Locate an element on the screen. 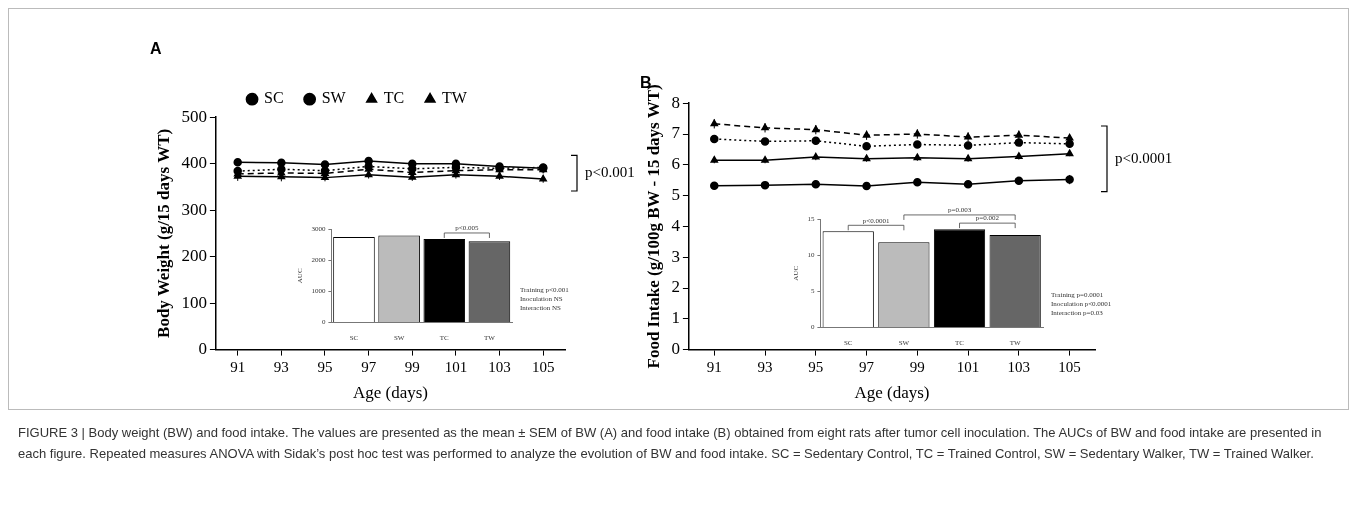 The height and width of the screenshot is (527, 1357). legend-label: TC is located at coordinates (394, 98).